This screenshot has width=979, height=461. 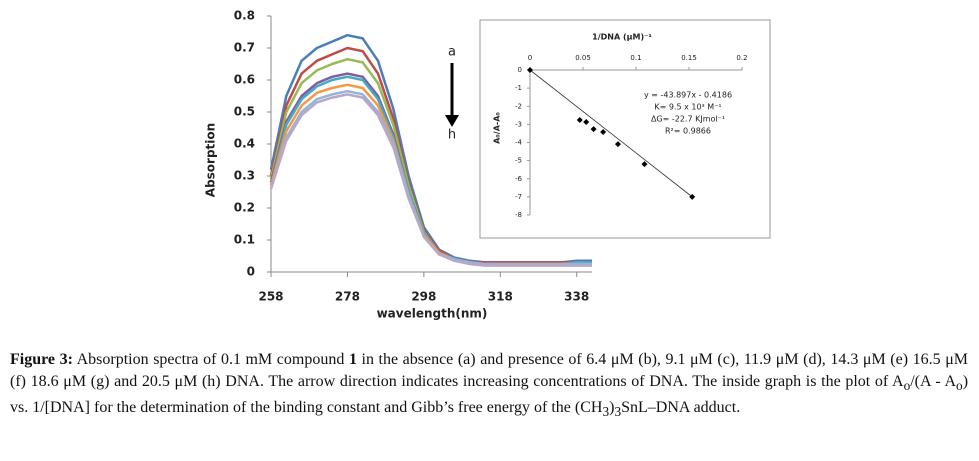 What do you see at coordinates (244, 240) in the screenshot?
I see `y-tick-label: 0.1` at bounding box center [244, 240].